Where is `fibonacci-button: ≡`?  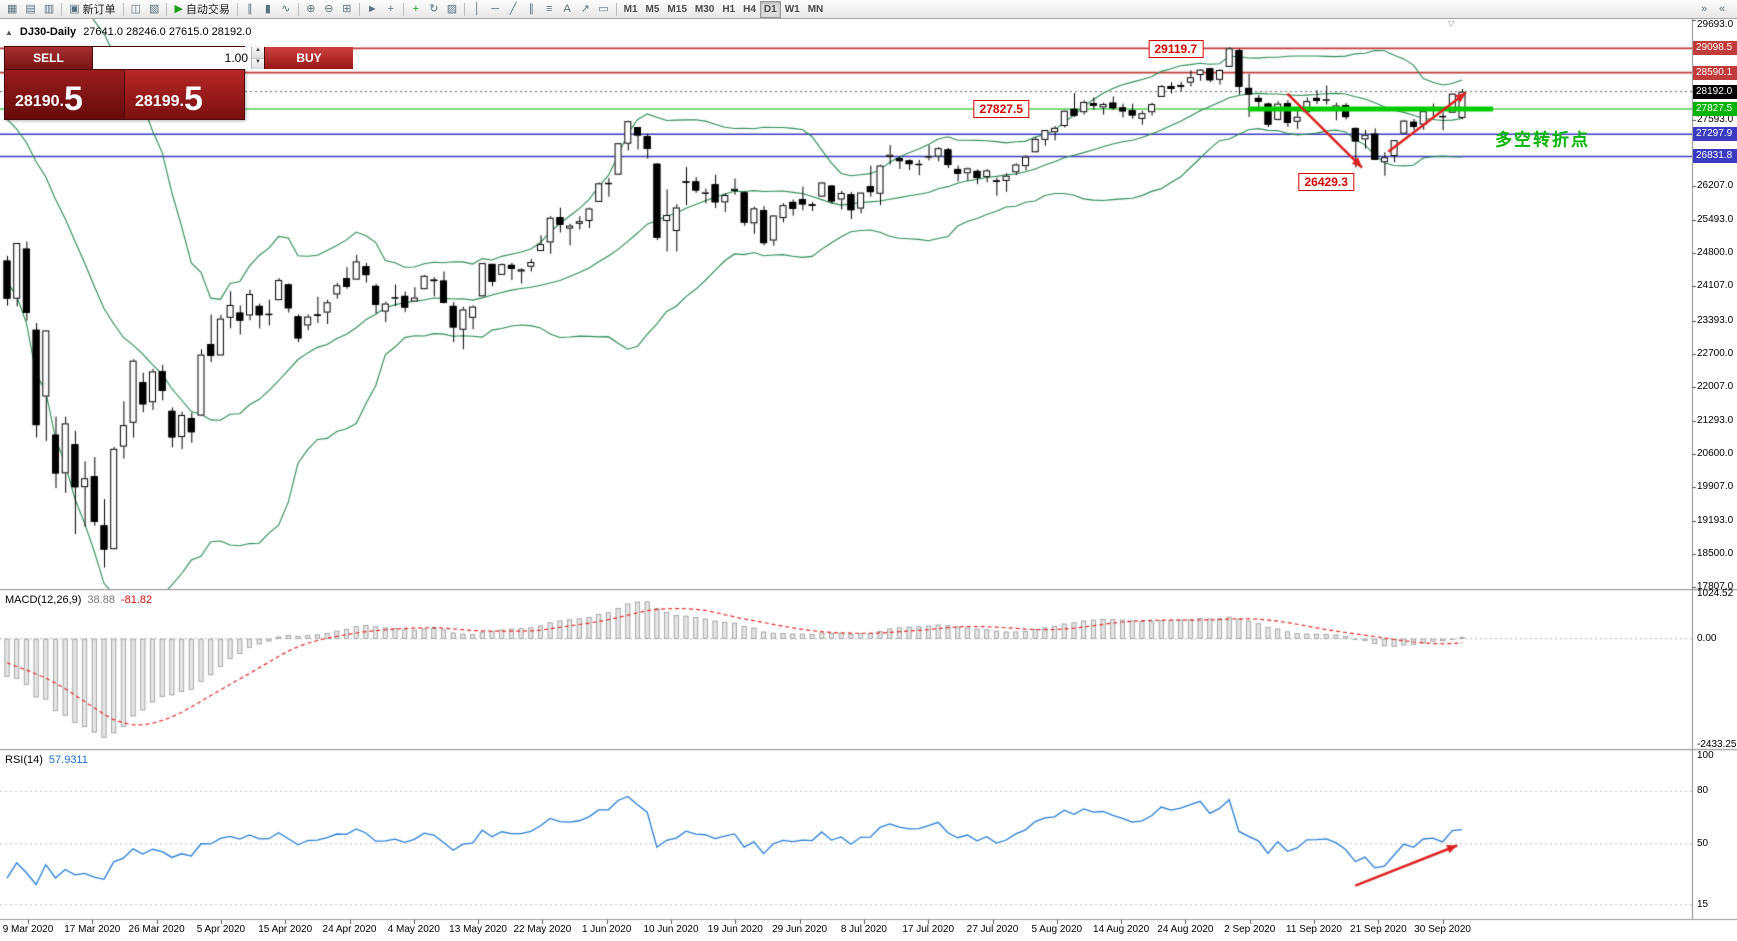 fibonacci-button: ≡ is located at coordinates (549, 9).